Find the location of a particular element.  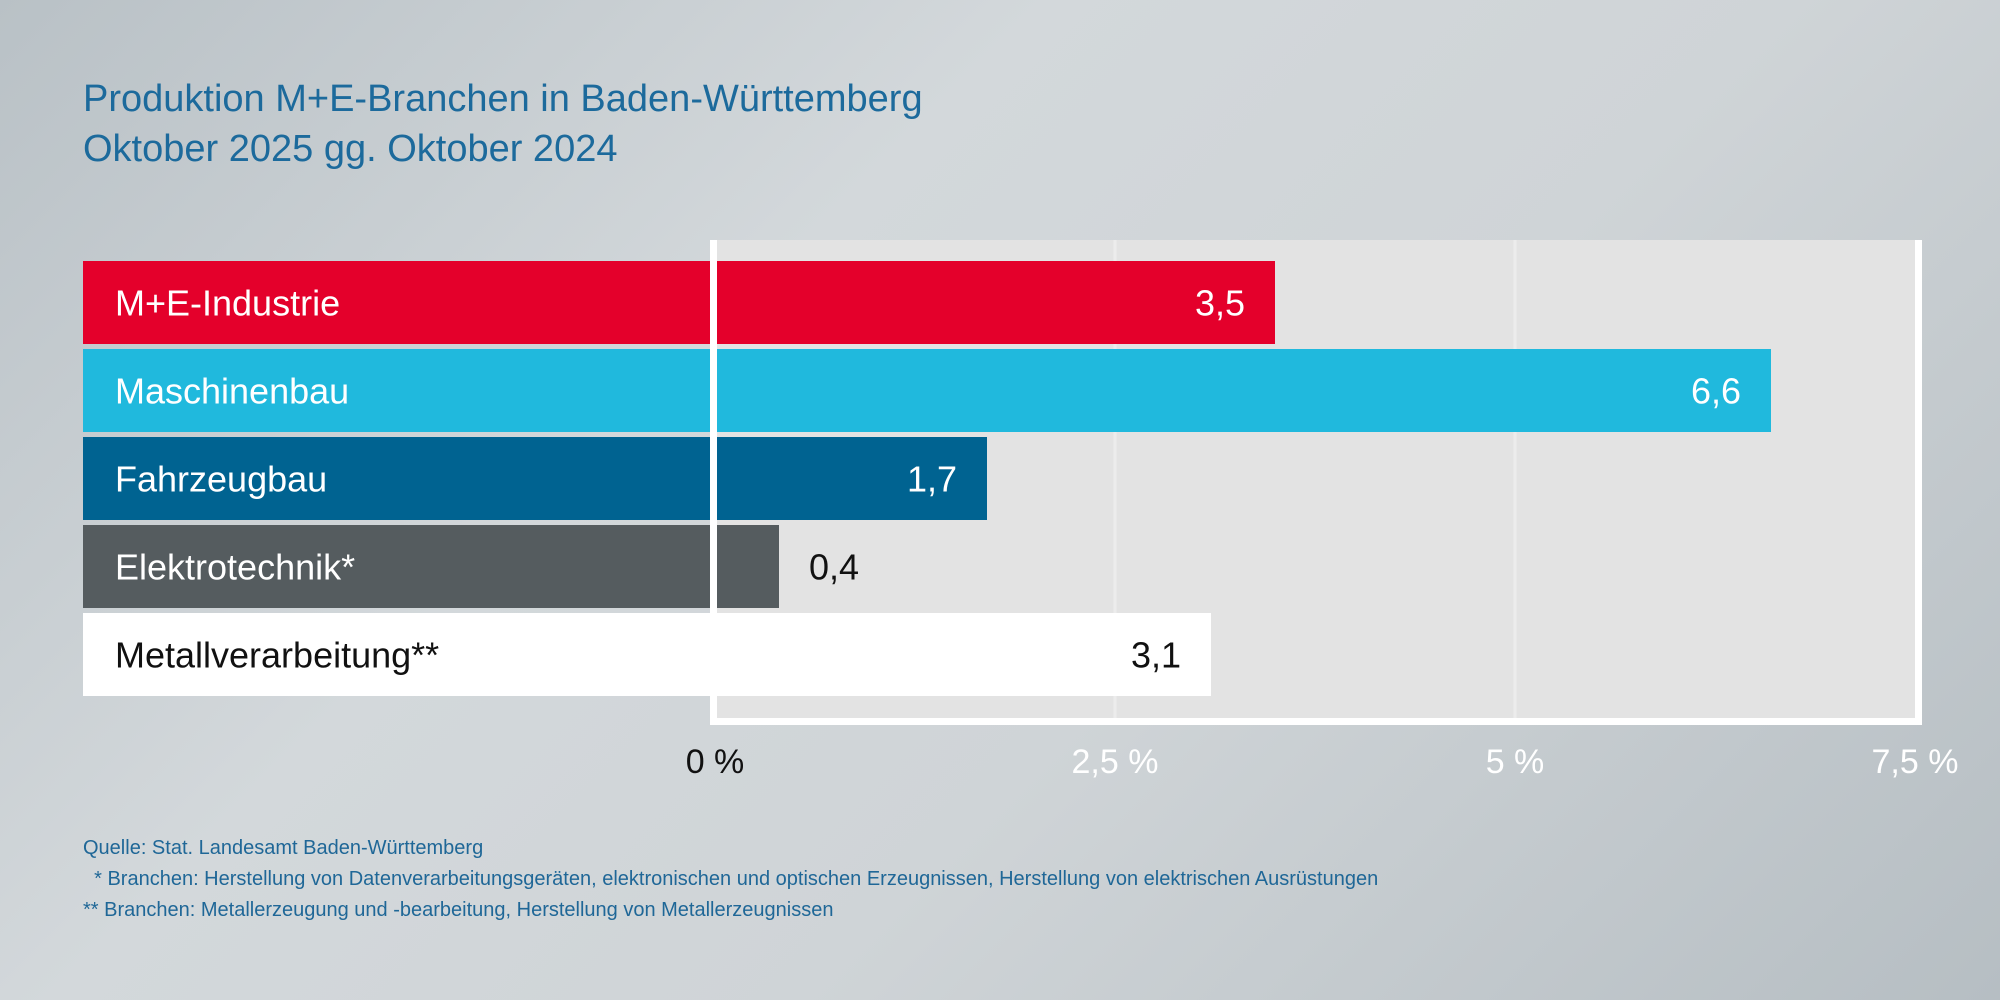

x-tick-label: 7,5 % is located at coordinates (1915, 762).